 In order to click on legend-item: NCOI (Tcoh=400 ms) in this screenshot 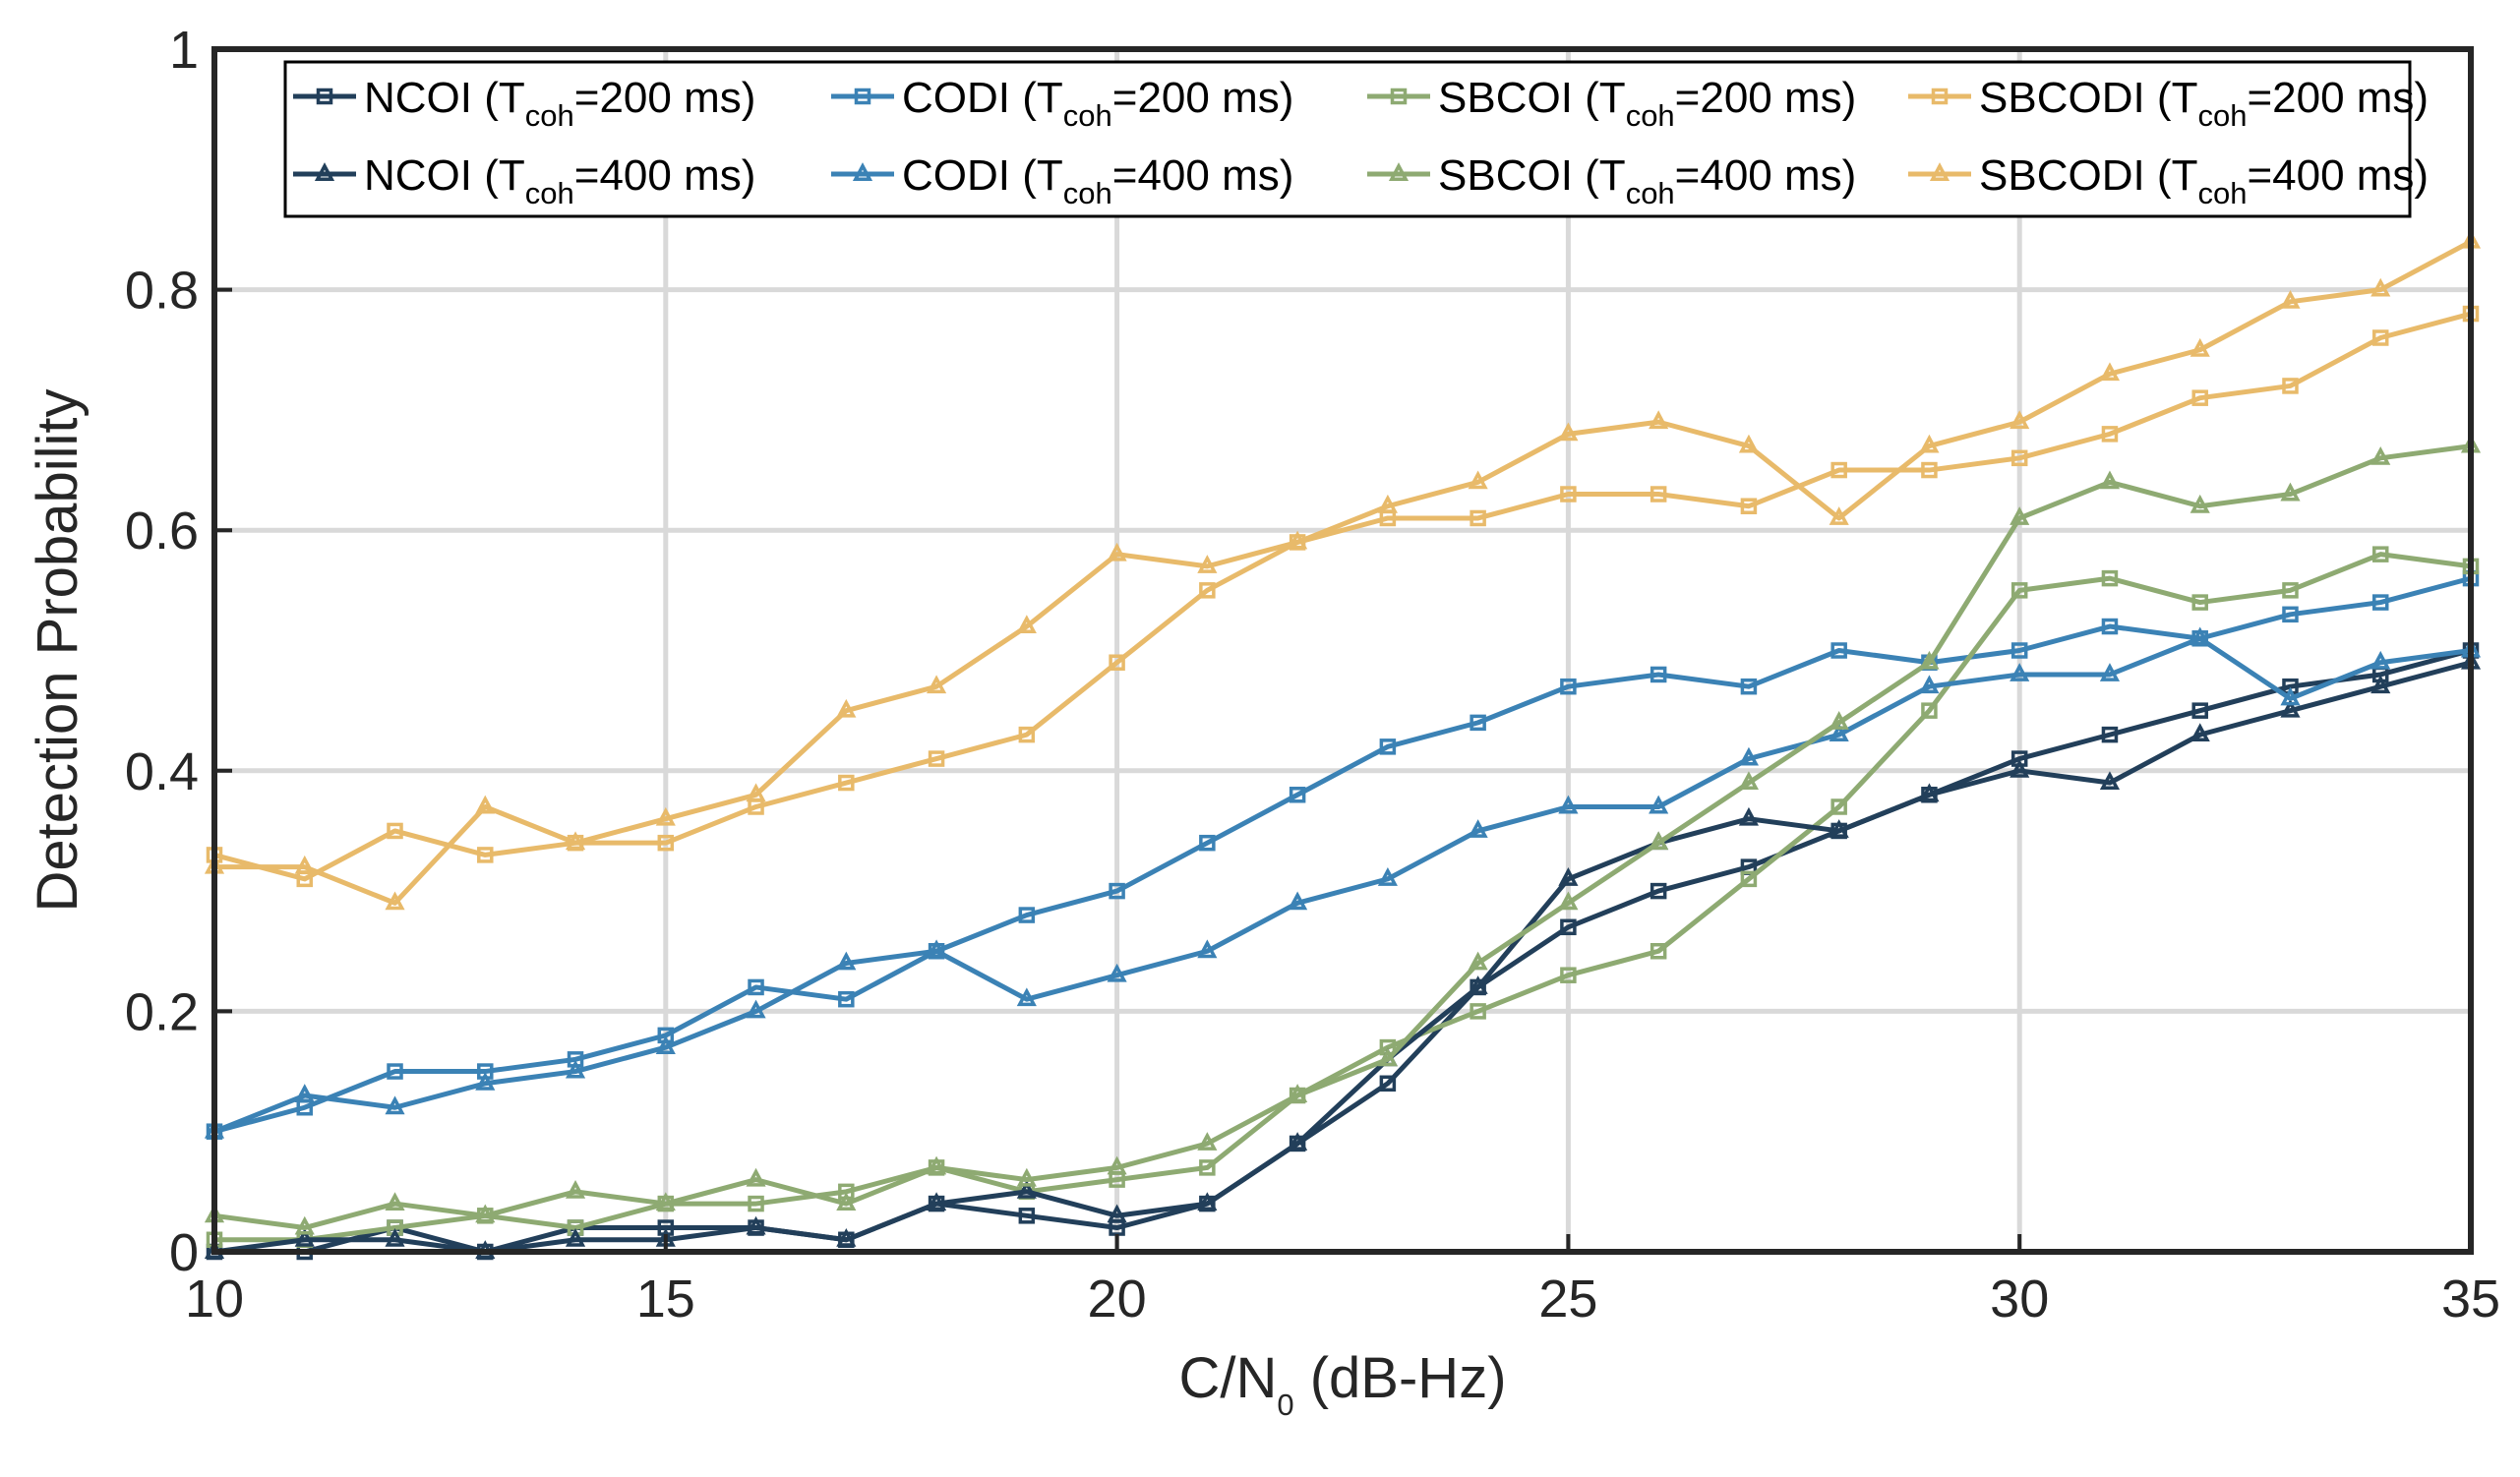, I will do `click(524, 180)`.